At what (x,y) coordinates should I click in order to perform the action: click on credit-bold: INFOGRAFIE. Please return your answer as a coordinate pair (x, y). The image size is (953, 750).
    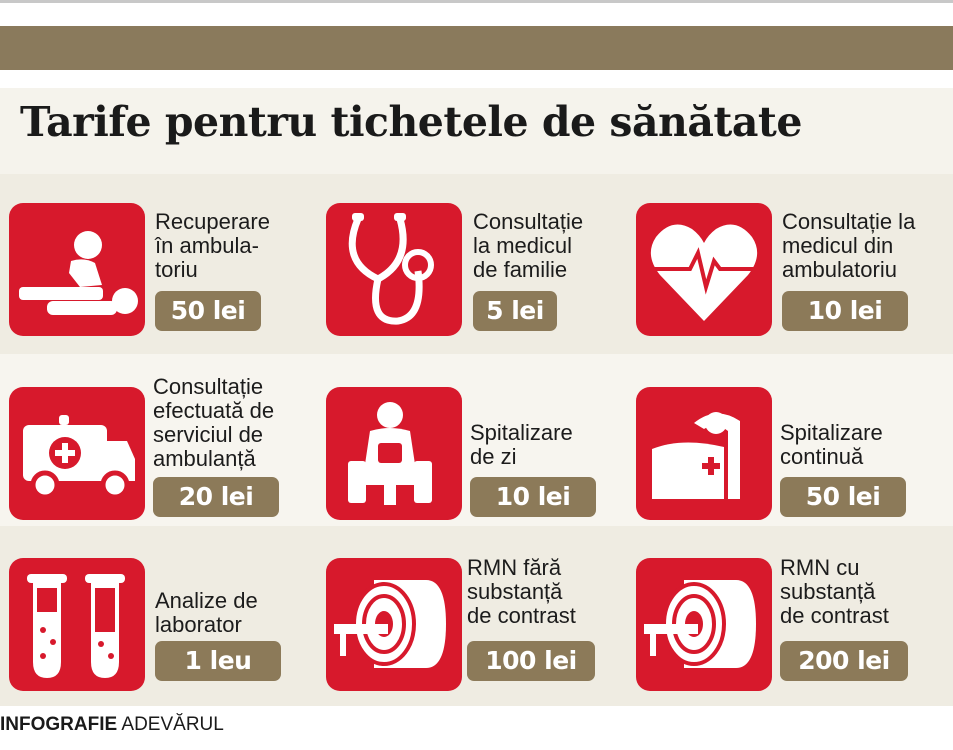
    Looking at the image, I should click on (59, 724).